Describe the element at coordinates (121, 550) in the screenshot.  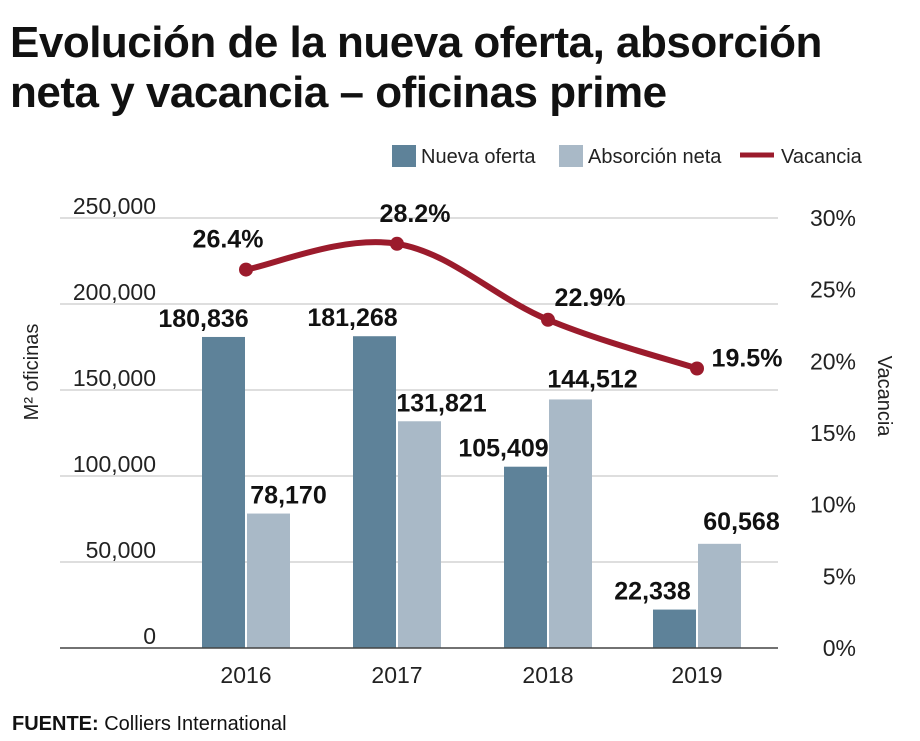
I see `y-tick-label: 50,000` at that location.